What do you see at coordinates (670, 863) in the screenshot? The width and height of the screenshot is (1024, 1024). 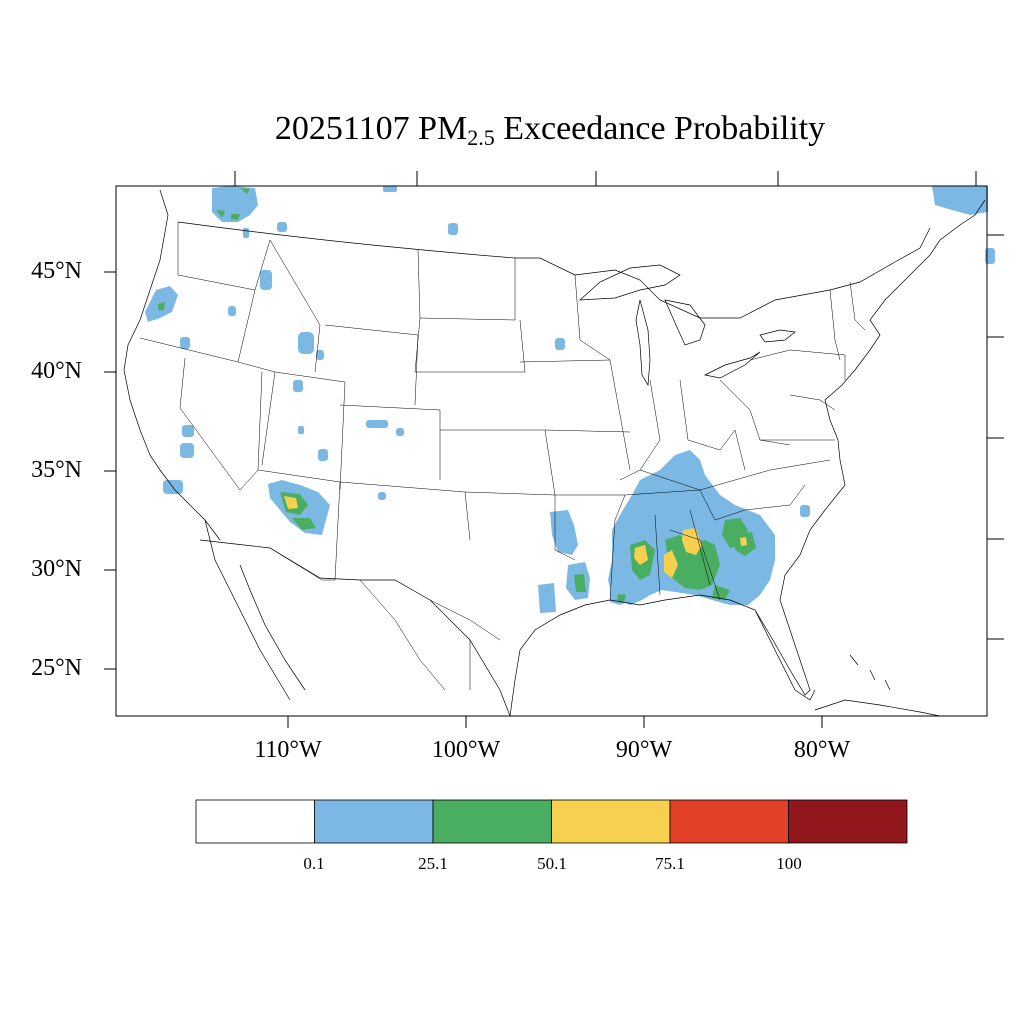 I see `colorbar-label-3: 75.1` at bounding box center [670, 863].